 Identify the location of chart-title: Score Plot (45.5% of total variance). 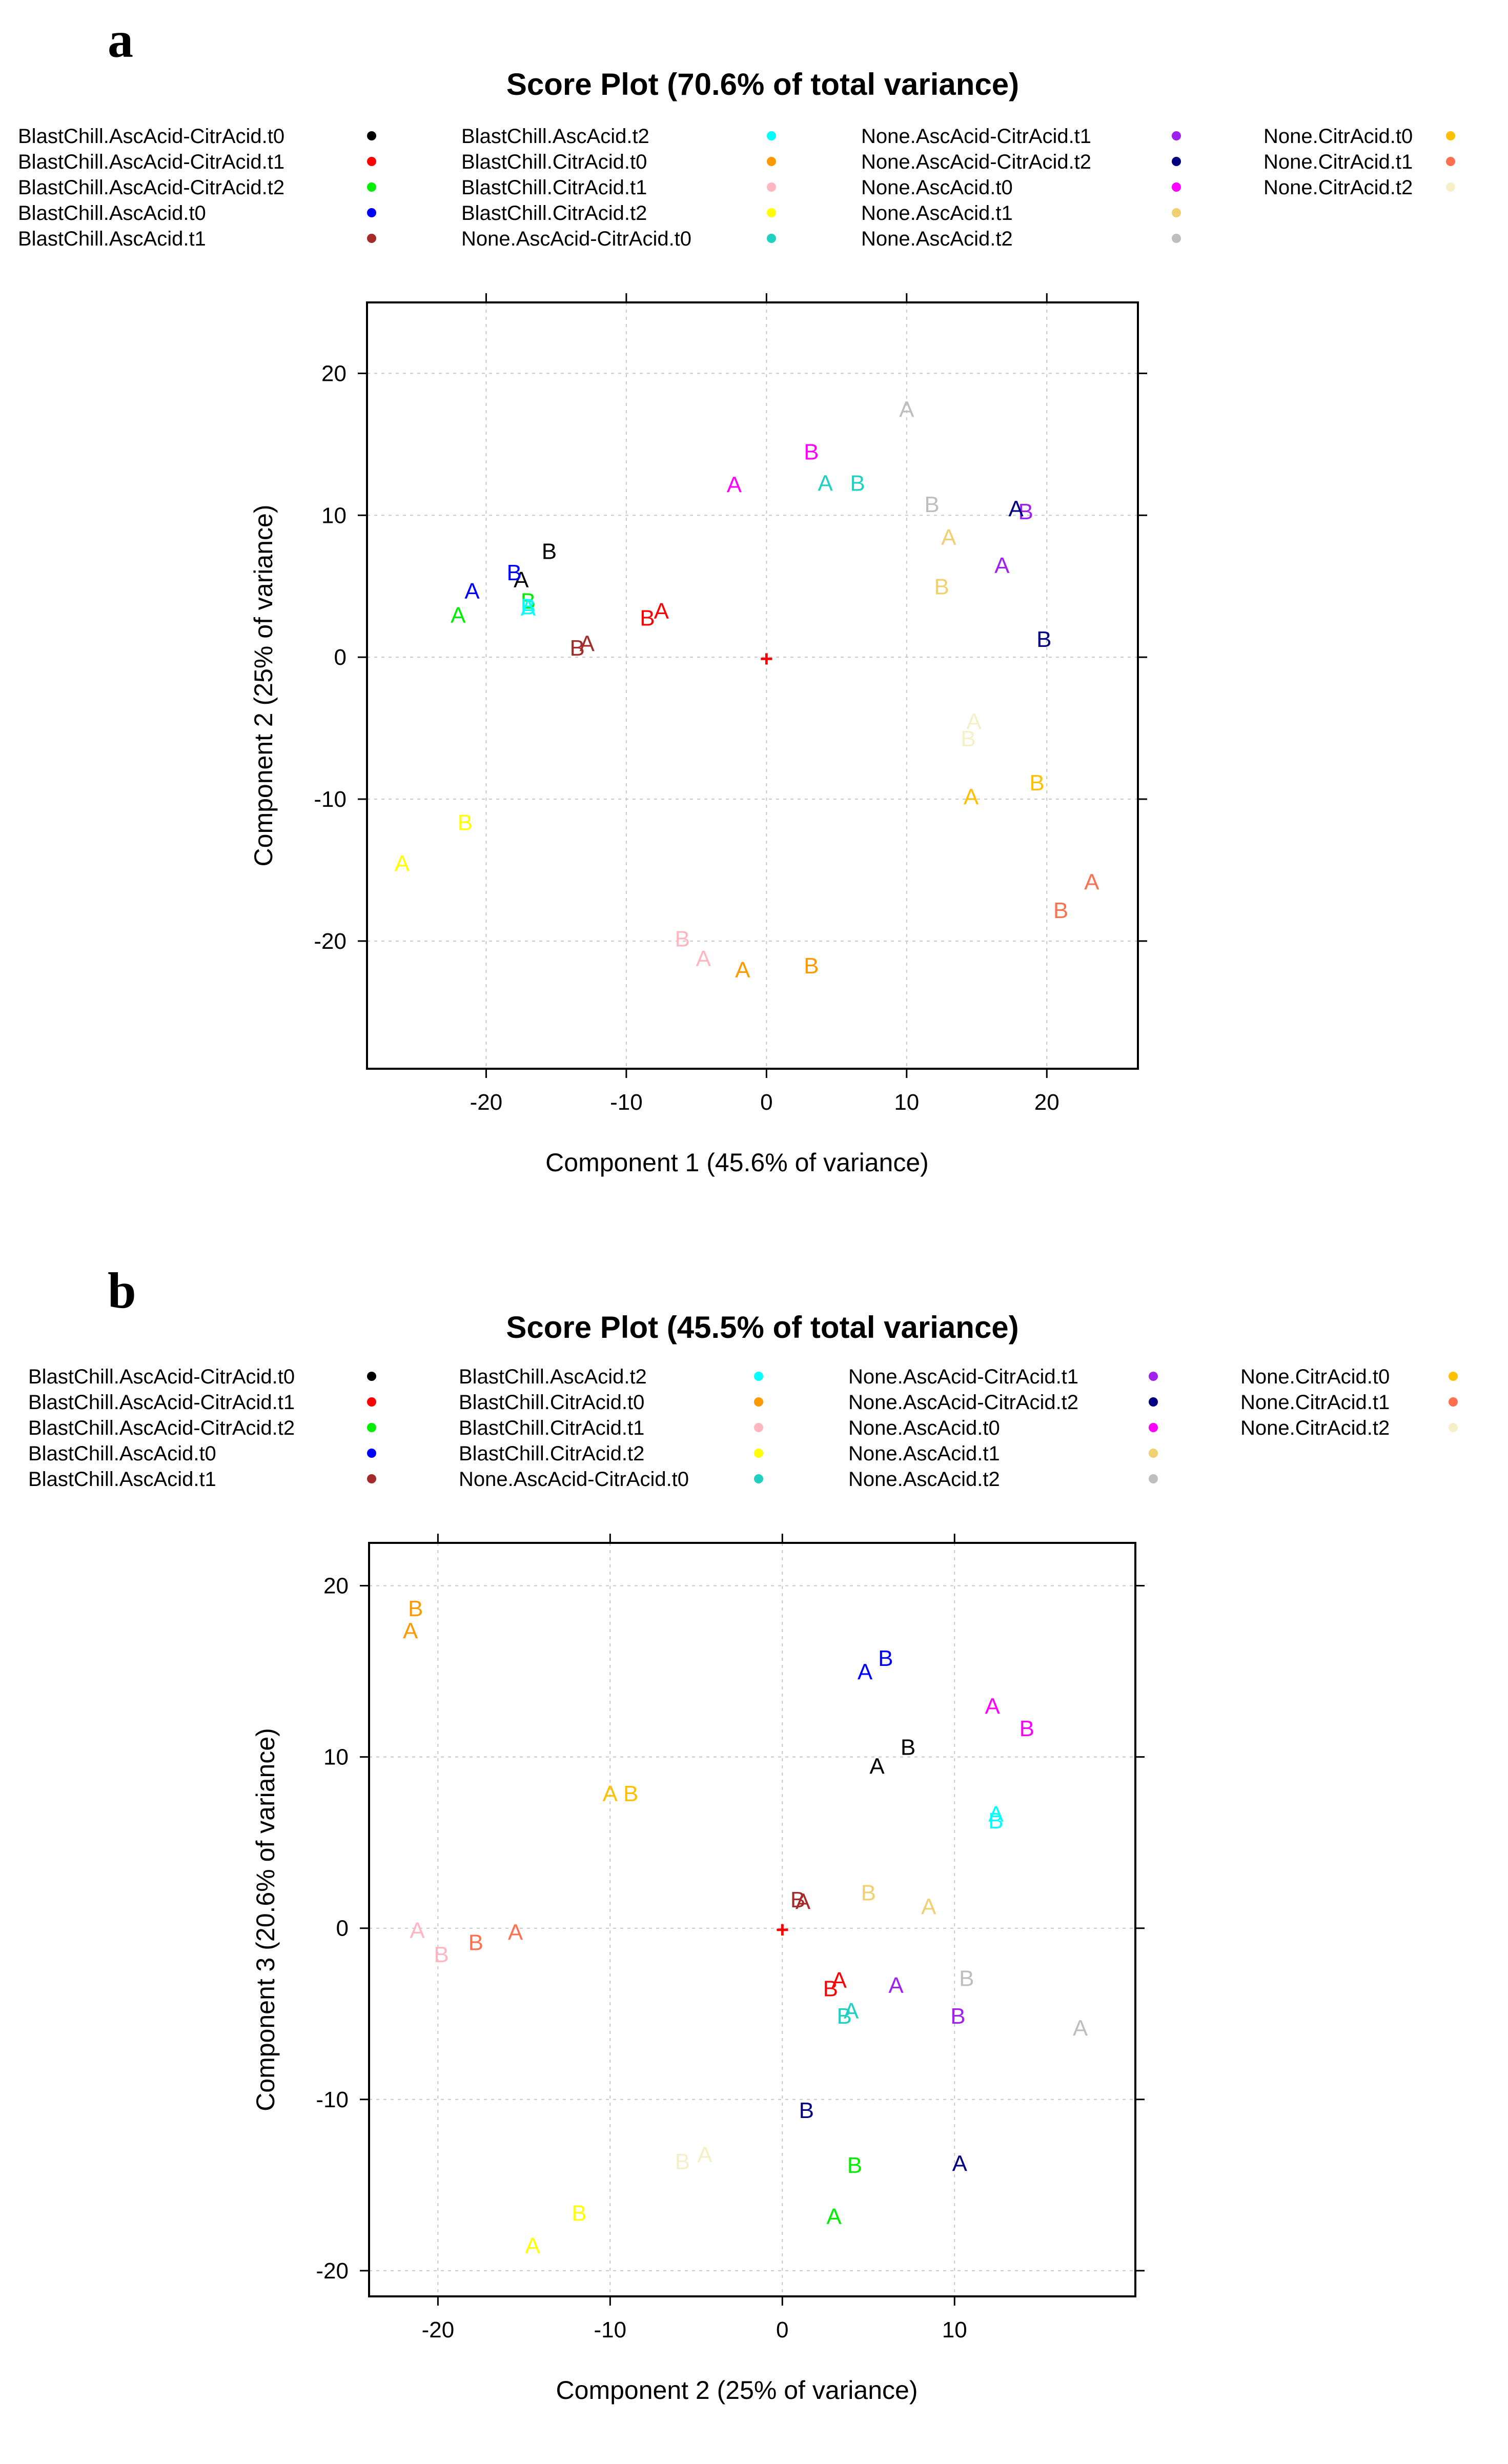
(762, 1328).